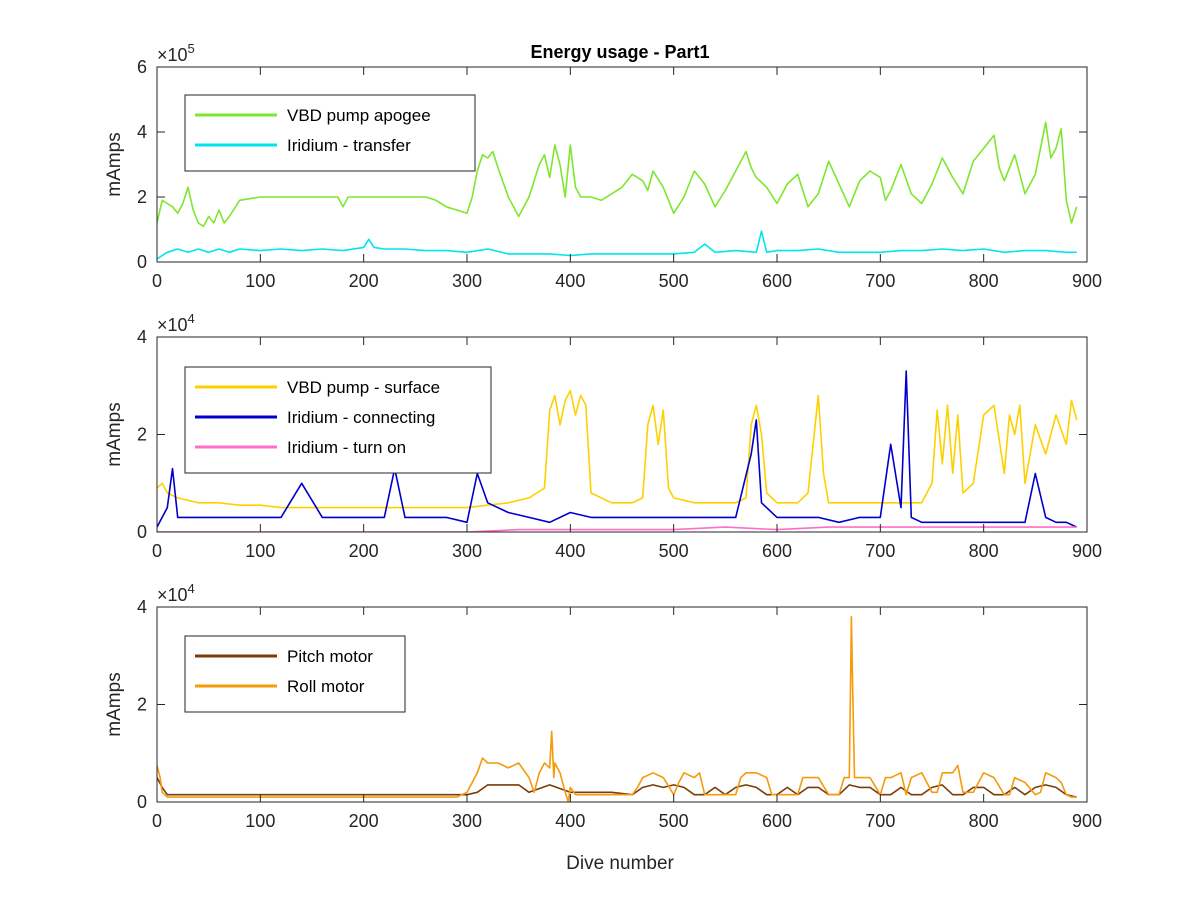 The height and width of the screenshot is (905, 1200). Describe the element at coordinates (620, 863) in the screenshot. I see `x-axis-label: Dive number` at that location.